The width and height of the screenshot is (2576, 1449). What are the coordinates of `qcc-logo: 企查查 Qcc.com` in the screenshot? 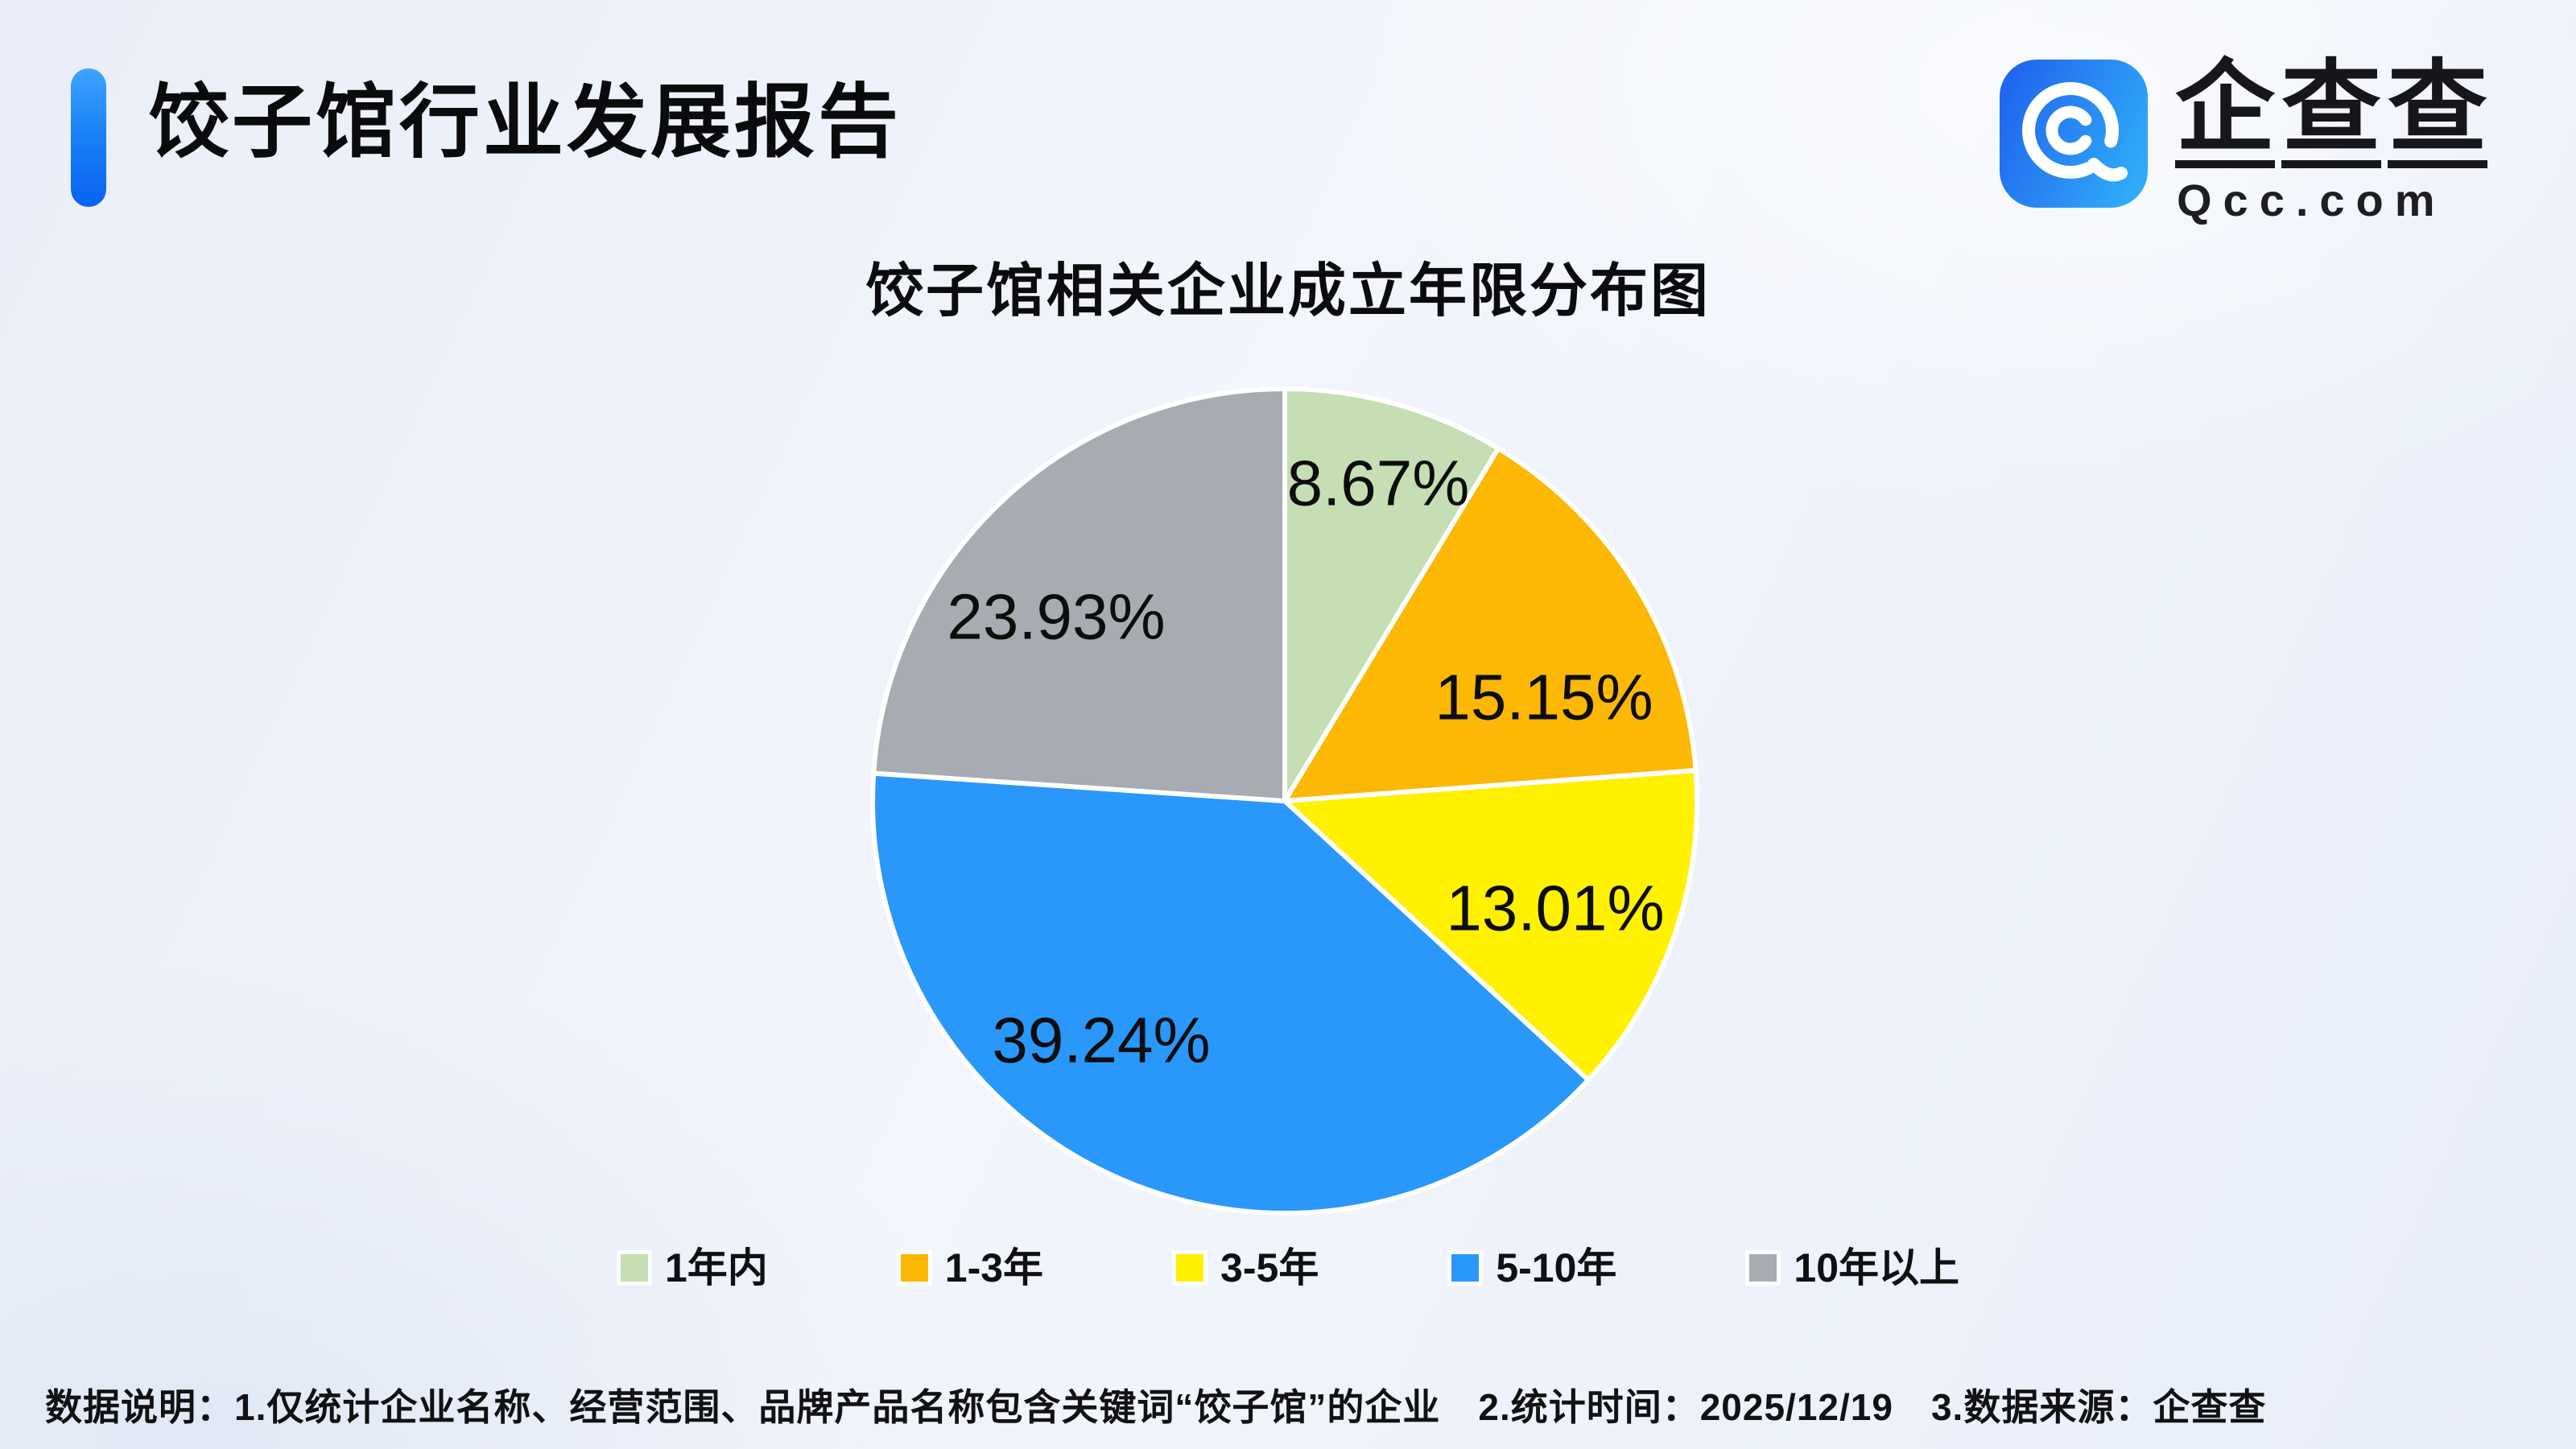 It's located at (2245, 141).